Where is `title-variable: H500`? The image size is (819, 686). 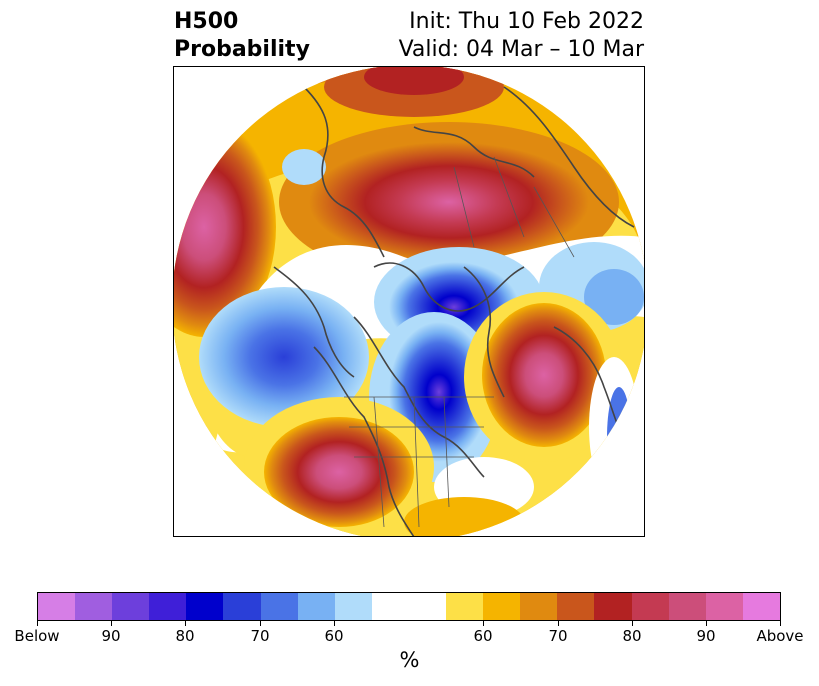
title-variable: H500 is located at coordinates (206, 21).